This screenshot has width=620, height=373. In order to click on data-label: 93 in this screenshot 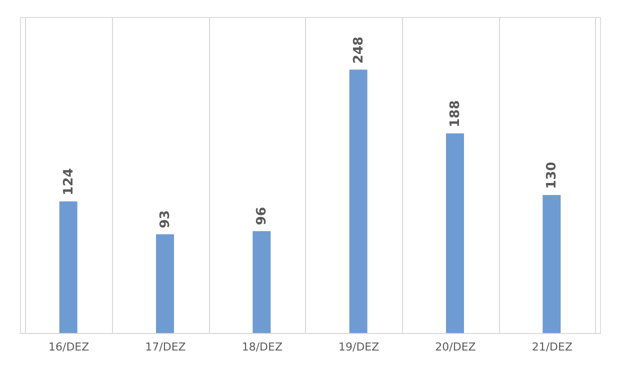, I will do `click(165, 219)`.